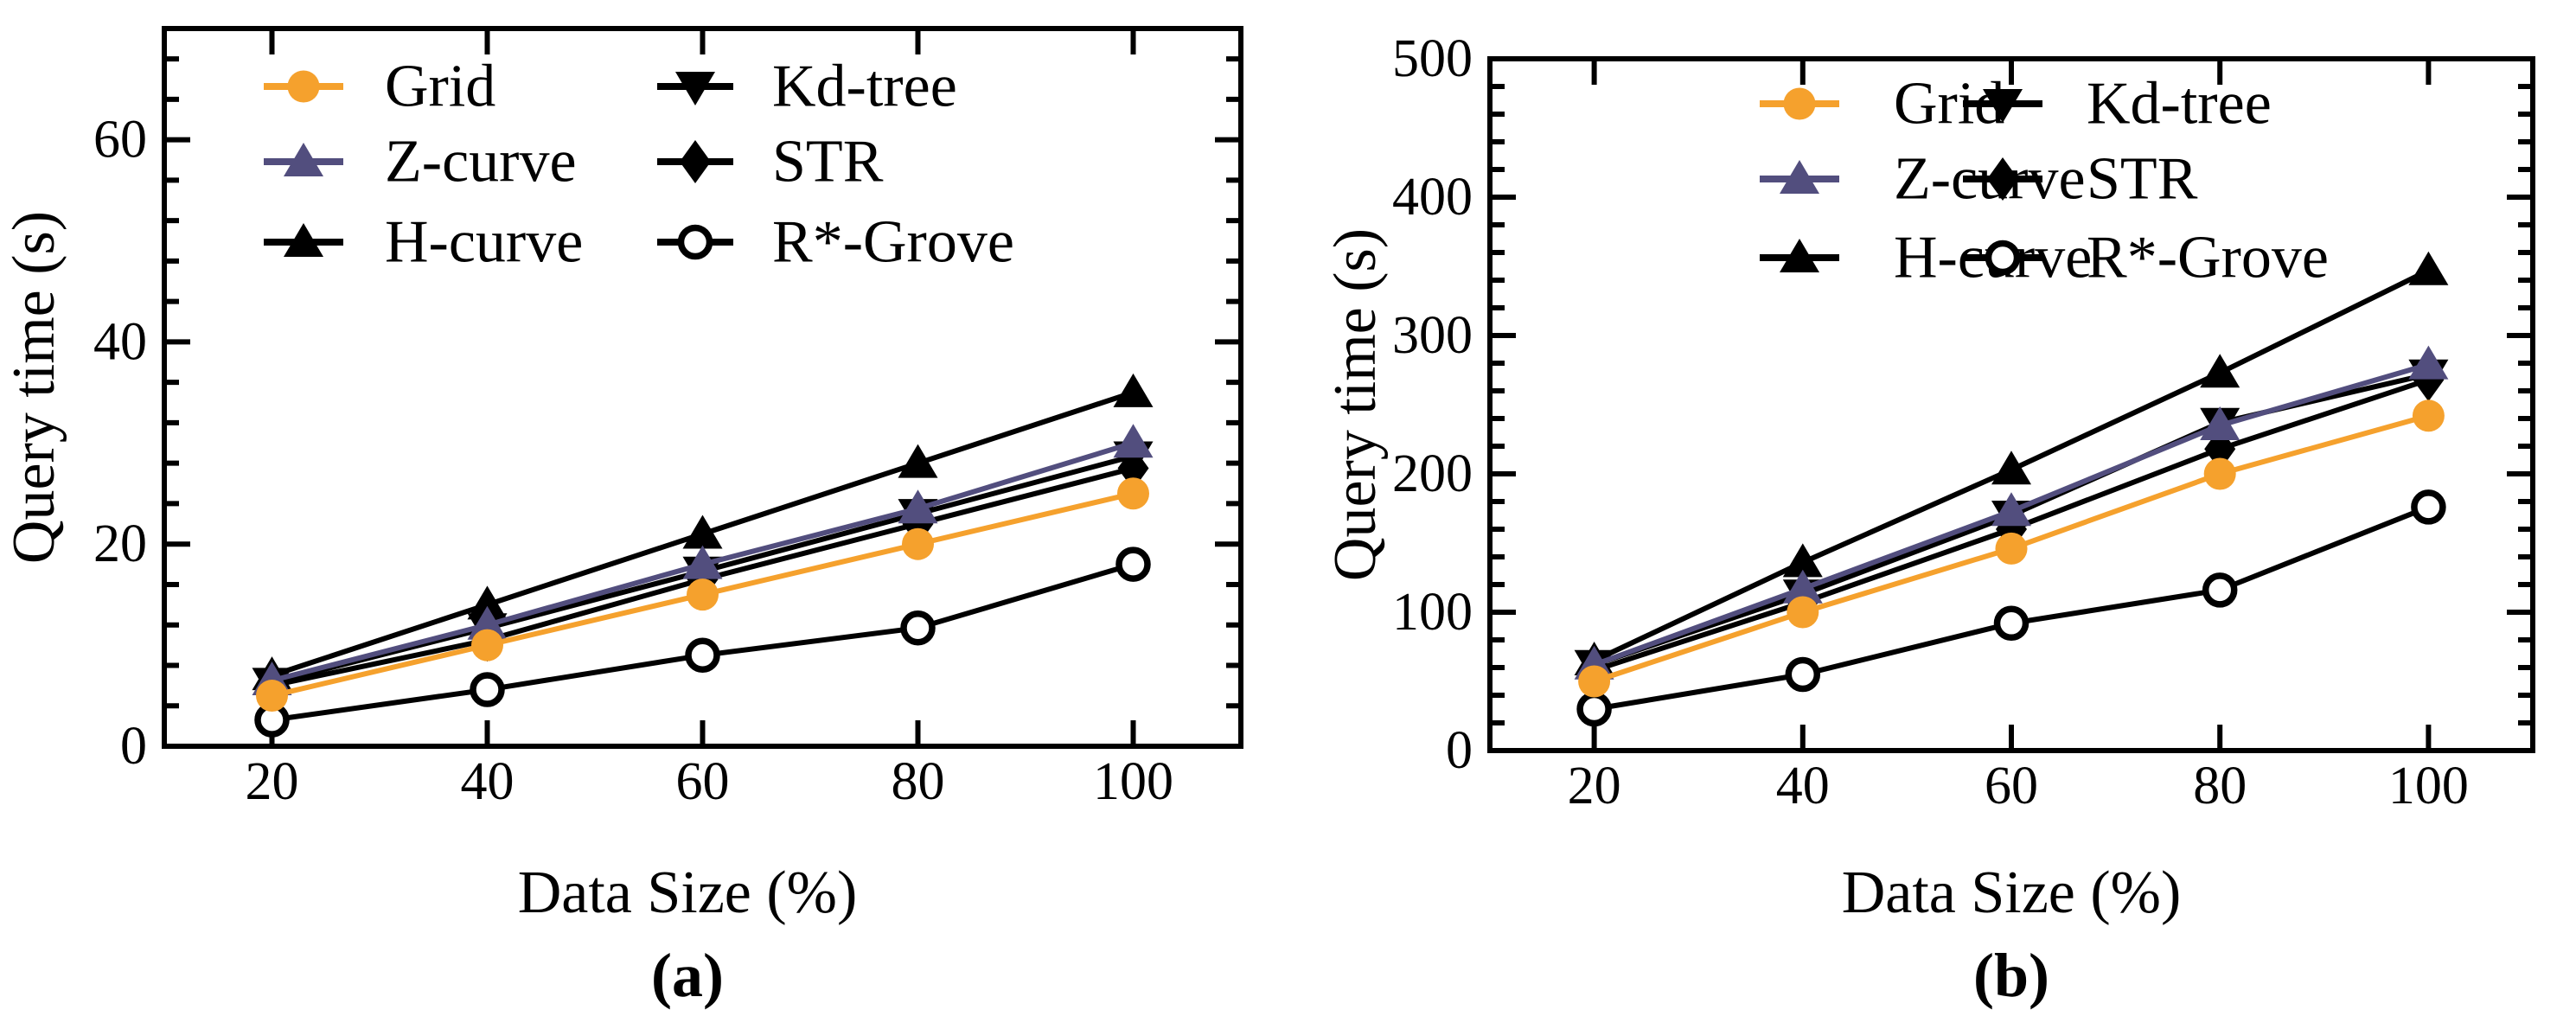 This screenshot has width=2576, height=1029. What do you see at coordinates (1433, 335) in the screenshot?
I see `y-tick-label: 300` at bounding box center [1433, 335].